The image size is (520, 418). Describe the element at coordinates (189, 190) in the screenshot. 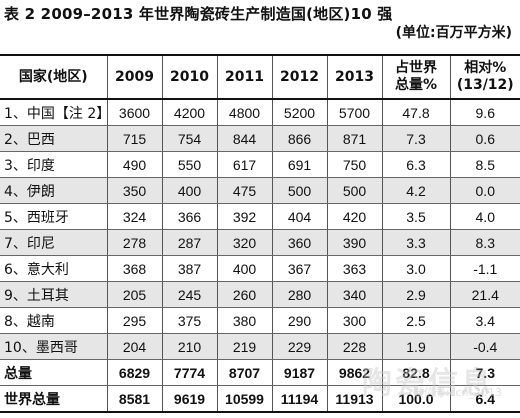

I see `cell-2010: 400` at that location.